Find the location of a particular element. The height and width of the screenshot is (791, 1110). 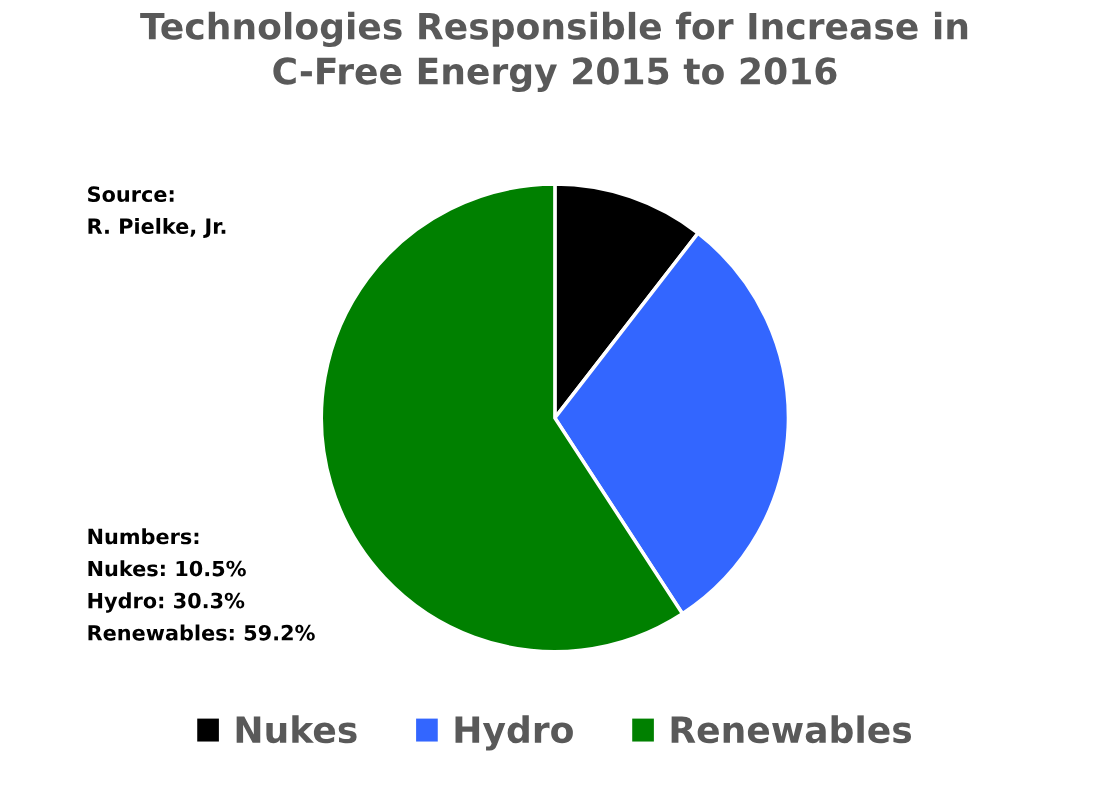

legend-label: Renewables is located at coordinates (791, 729).